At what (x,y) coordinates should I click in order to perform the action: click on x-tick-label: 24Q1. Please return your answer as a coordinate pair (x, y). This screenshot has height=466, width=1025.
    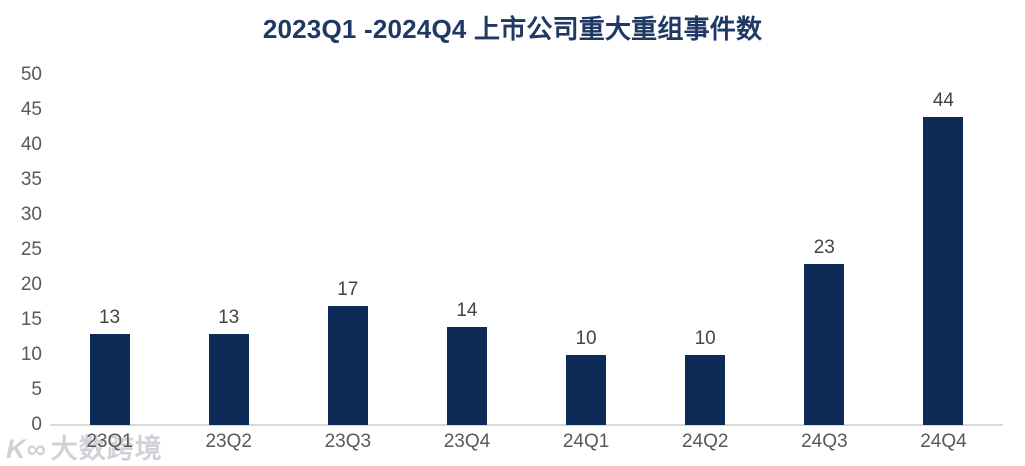
    Looking at the image, I should click on (586, 441).